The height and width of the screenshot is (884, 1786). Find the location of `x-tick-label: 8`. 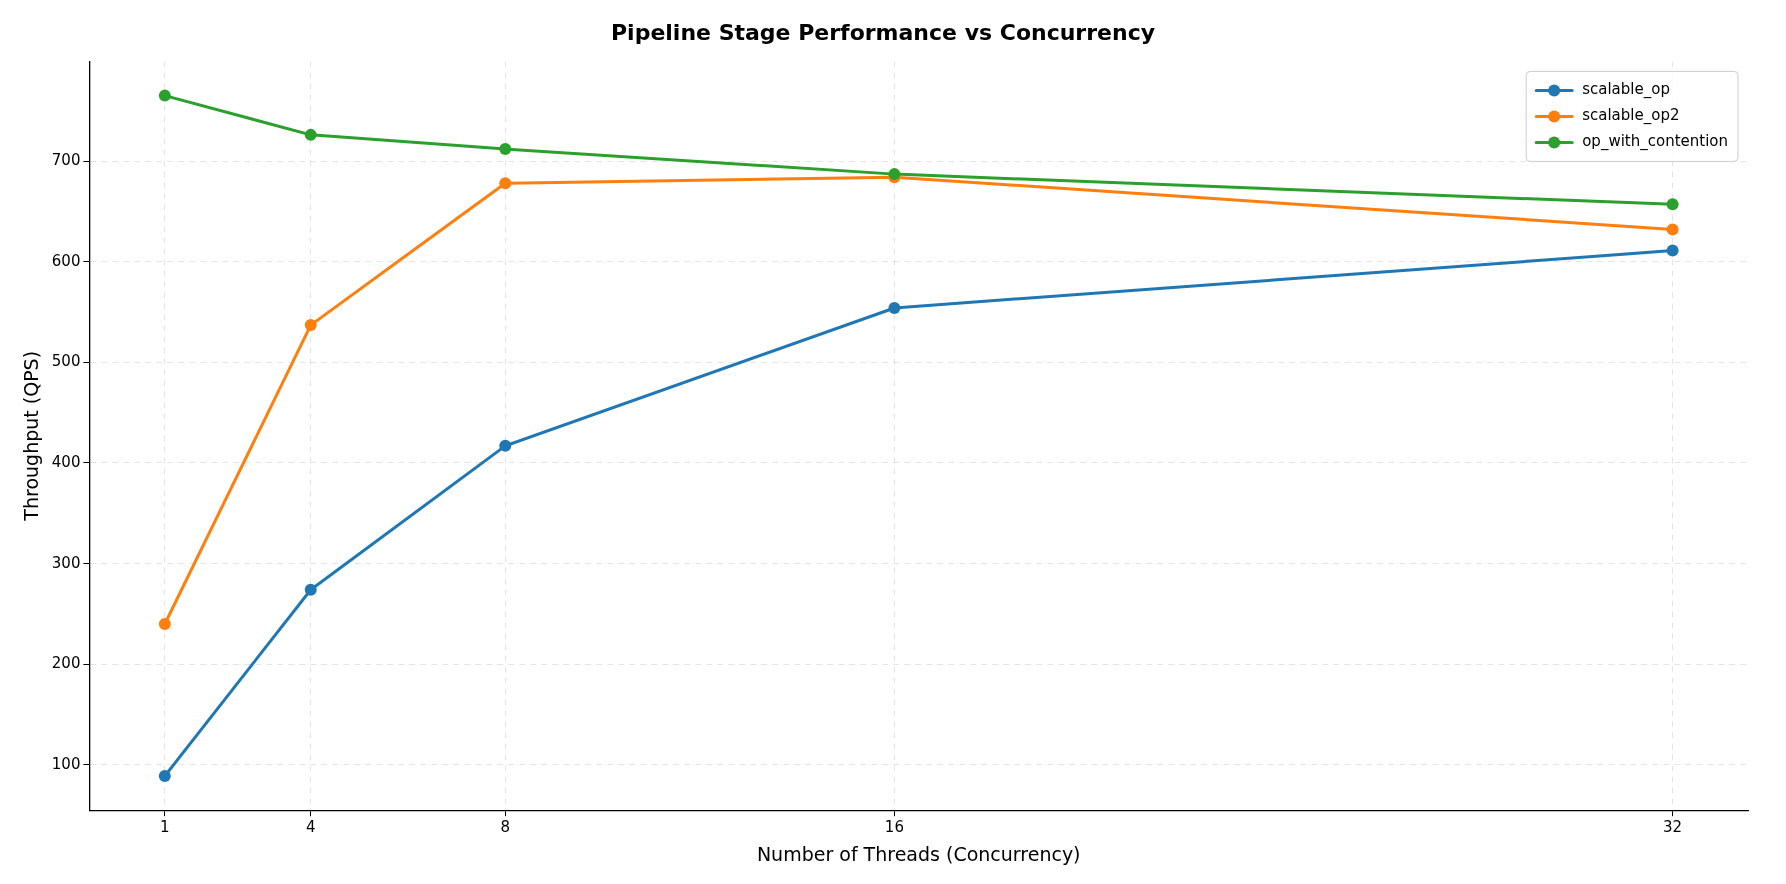

x-tick-label: 8 is located at coordinates (505, 827).